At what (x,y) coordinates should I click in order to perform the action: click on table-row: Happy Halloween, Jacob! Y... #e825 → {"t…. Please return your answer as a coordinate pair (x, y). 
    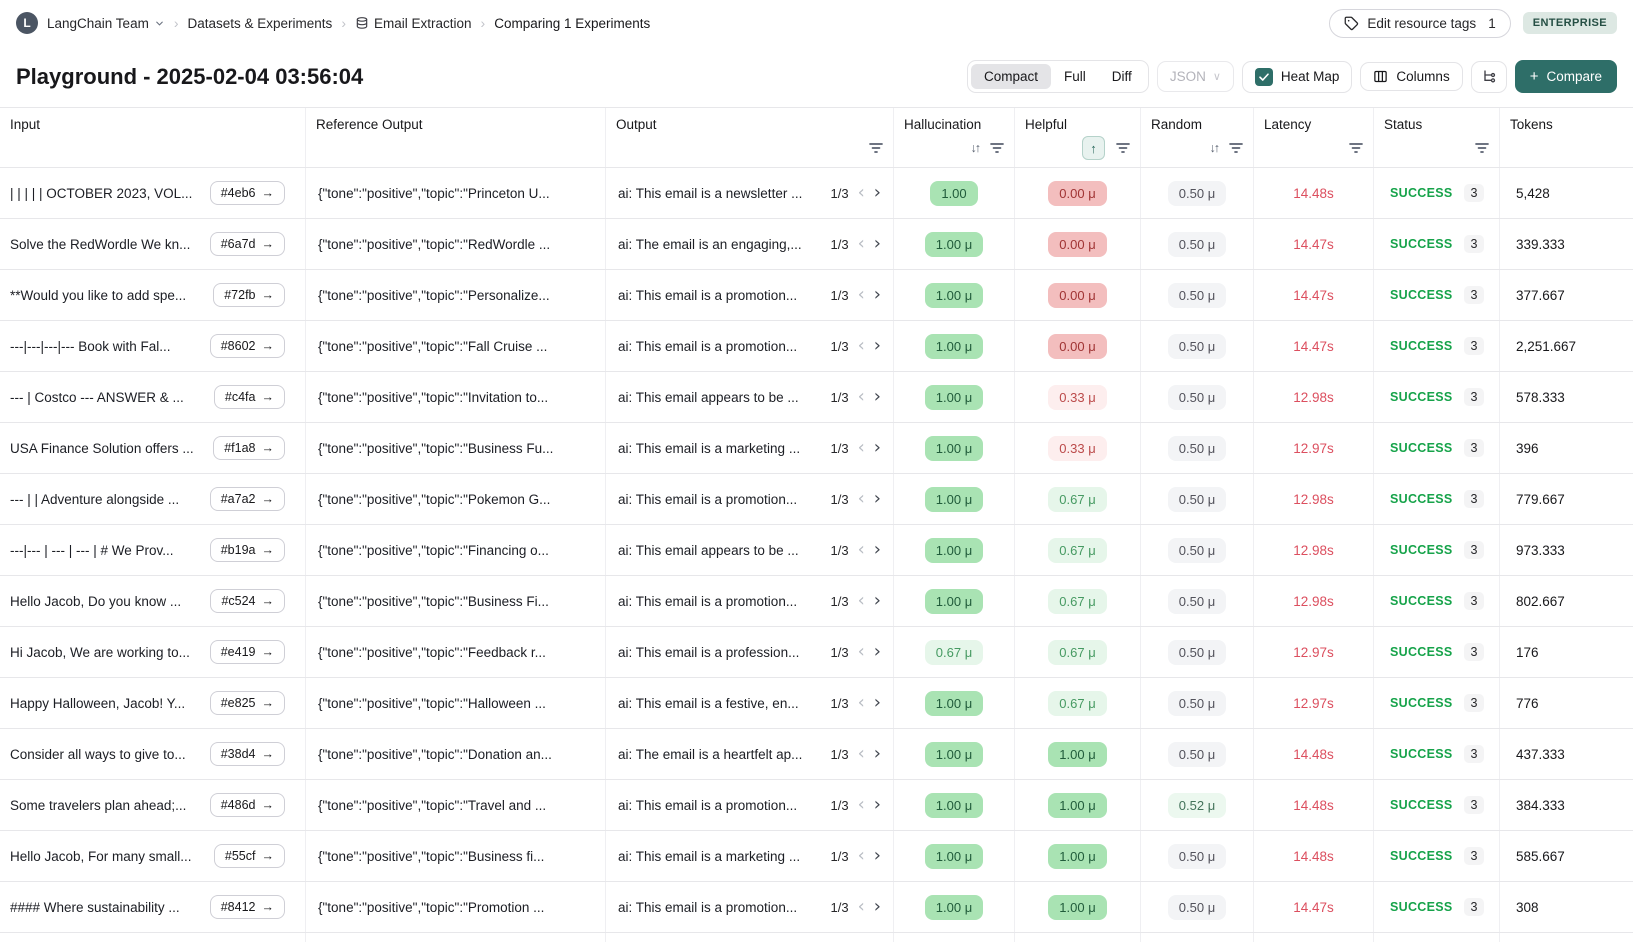
    Looking at the image, I should click on (816, 703).